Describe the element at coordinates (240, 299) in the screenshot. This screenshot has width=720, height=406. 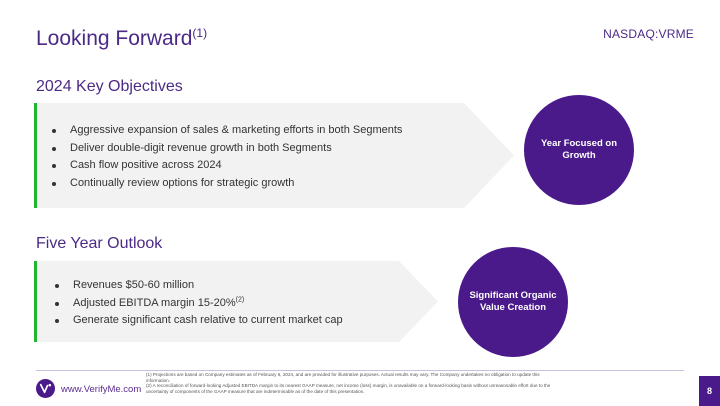
I see `ebitda-footnote-marker: (2)` at that location.